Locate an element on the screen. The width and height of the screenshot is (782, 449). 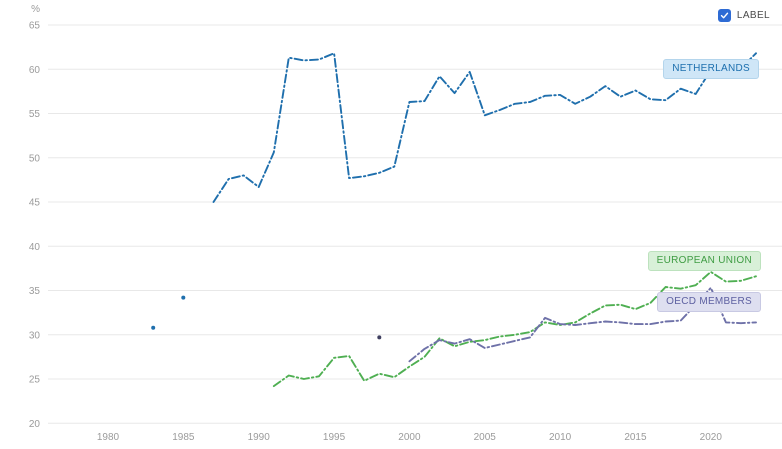
svg-text: 25 is located at coordinates (35, 380).